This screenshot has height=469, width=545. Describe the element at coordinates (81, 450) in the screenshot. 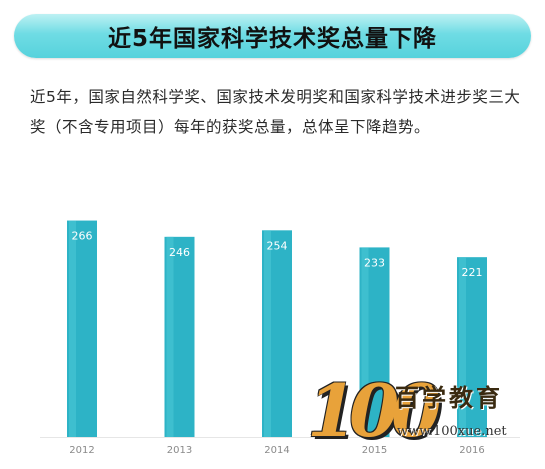

I see `x-tick-label-2012: 2012` at that location.